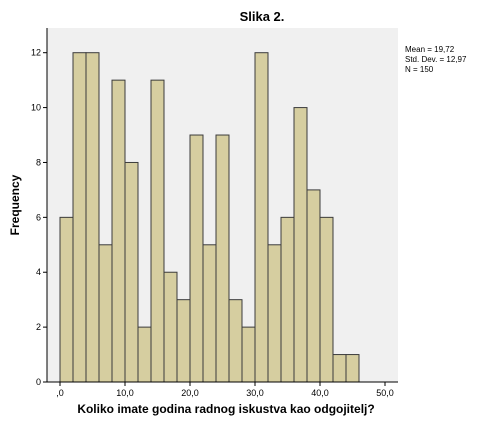 The height and width of the screenshot is (421, 479). Describe the element at coordinates (419, 69) in the screenshot. I see `stats-n: N = 150` at that location.